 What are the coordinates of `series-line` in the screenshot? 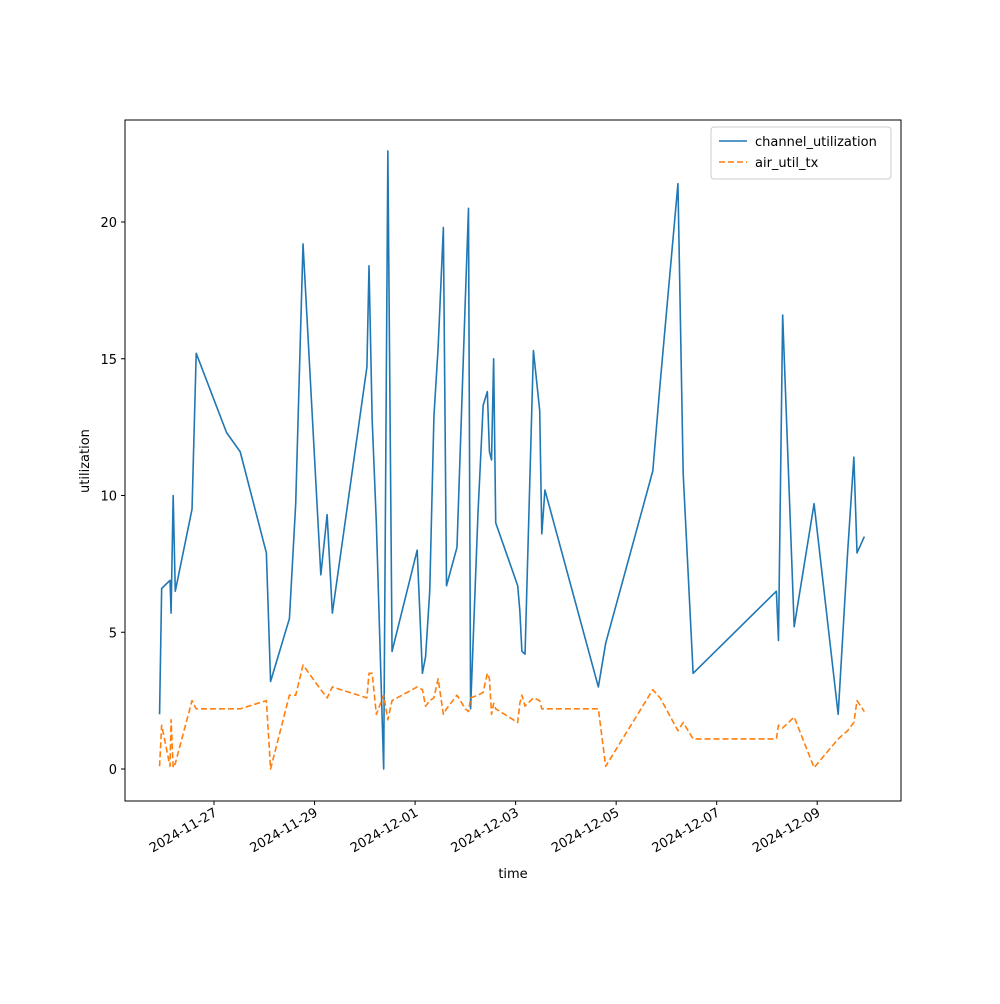 It's located at (512, 717).